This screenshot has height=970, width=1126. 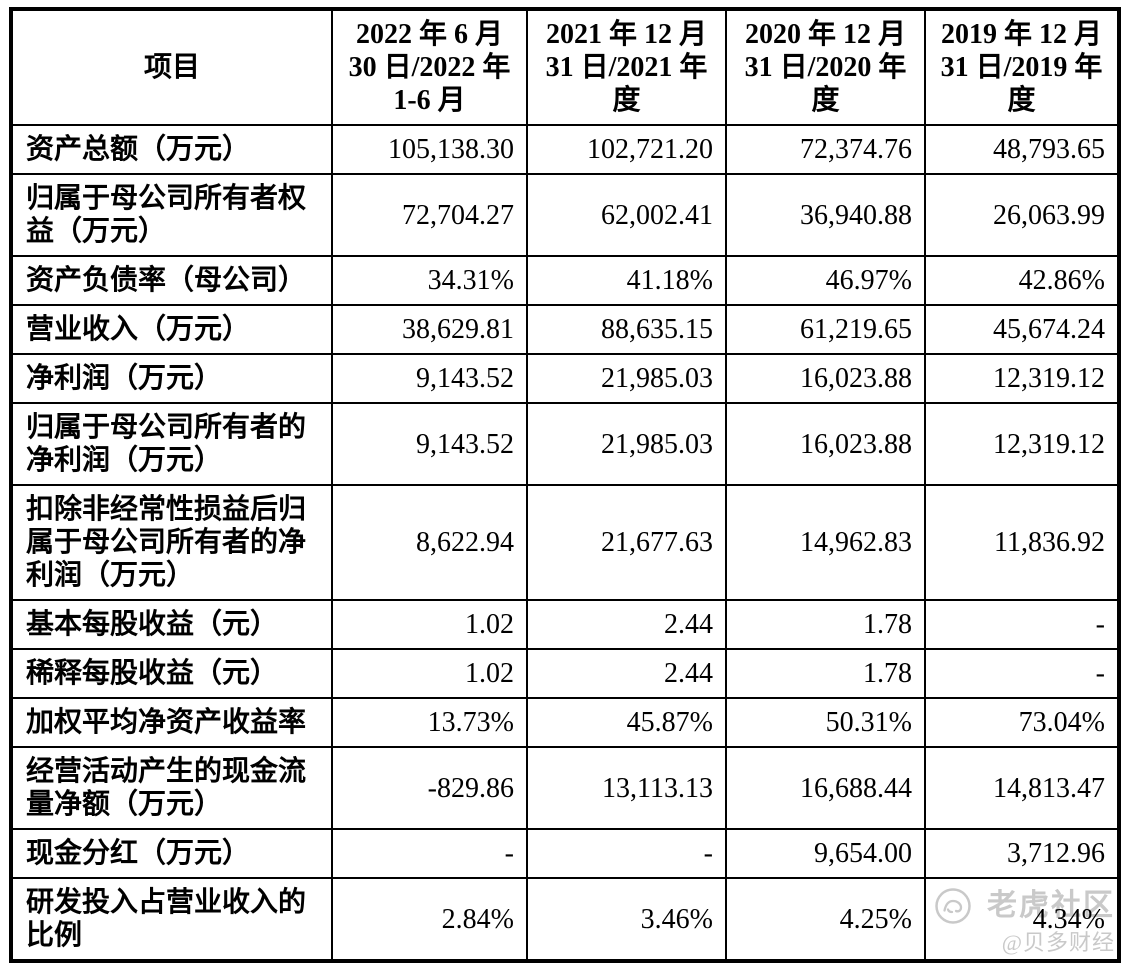 I want to click on header-period-2022: 2022 年 6 月 30 日/2022 年 1-6 月, so click(x=429, y=67).